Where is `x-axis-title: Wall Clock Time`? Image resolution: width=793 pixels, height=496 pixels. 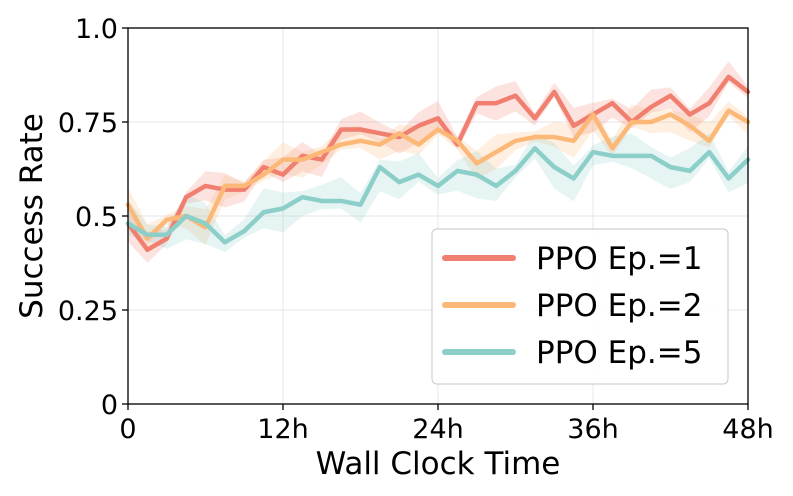 x-axis-title: Wall Clock Time is located at coordinates (438, 464).